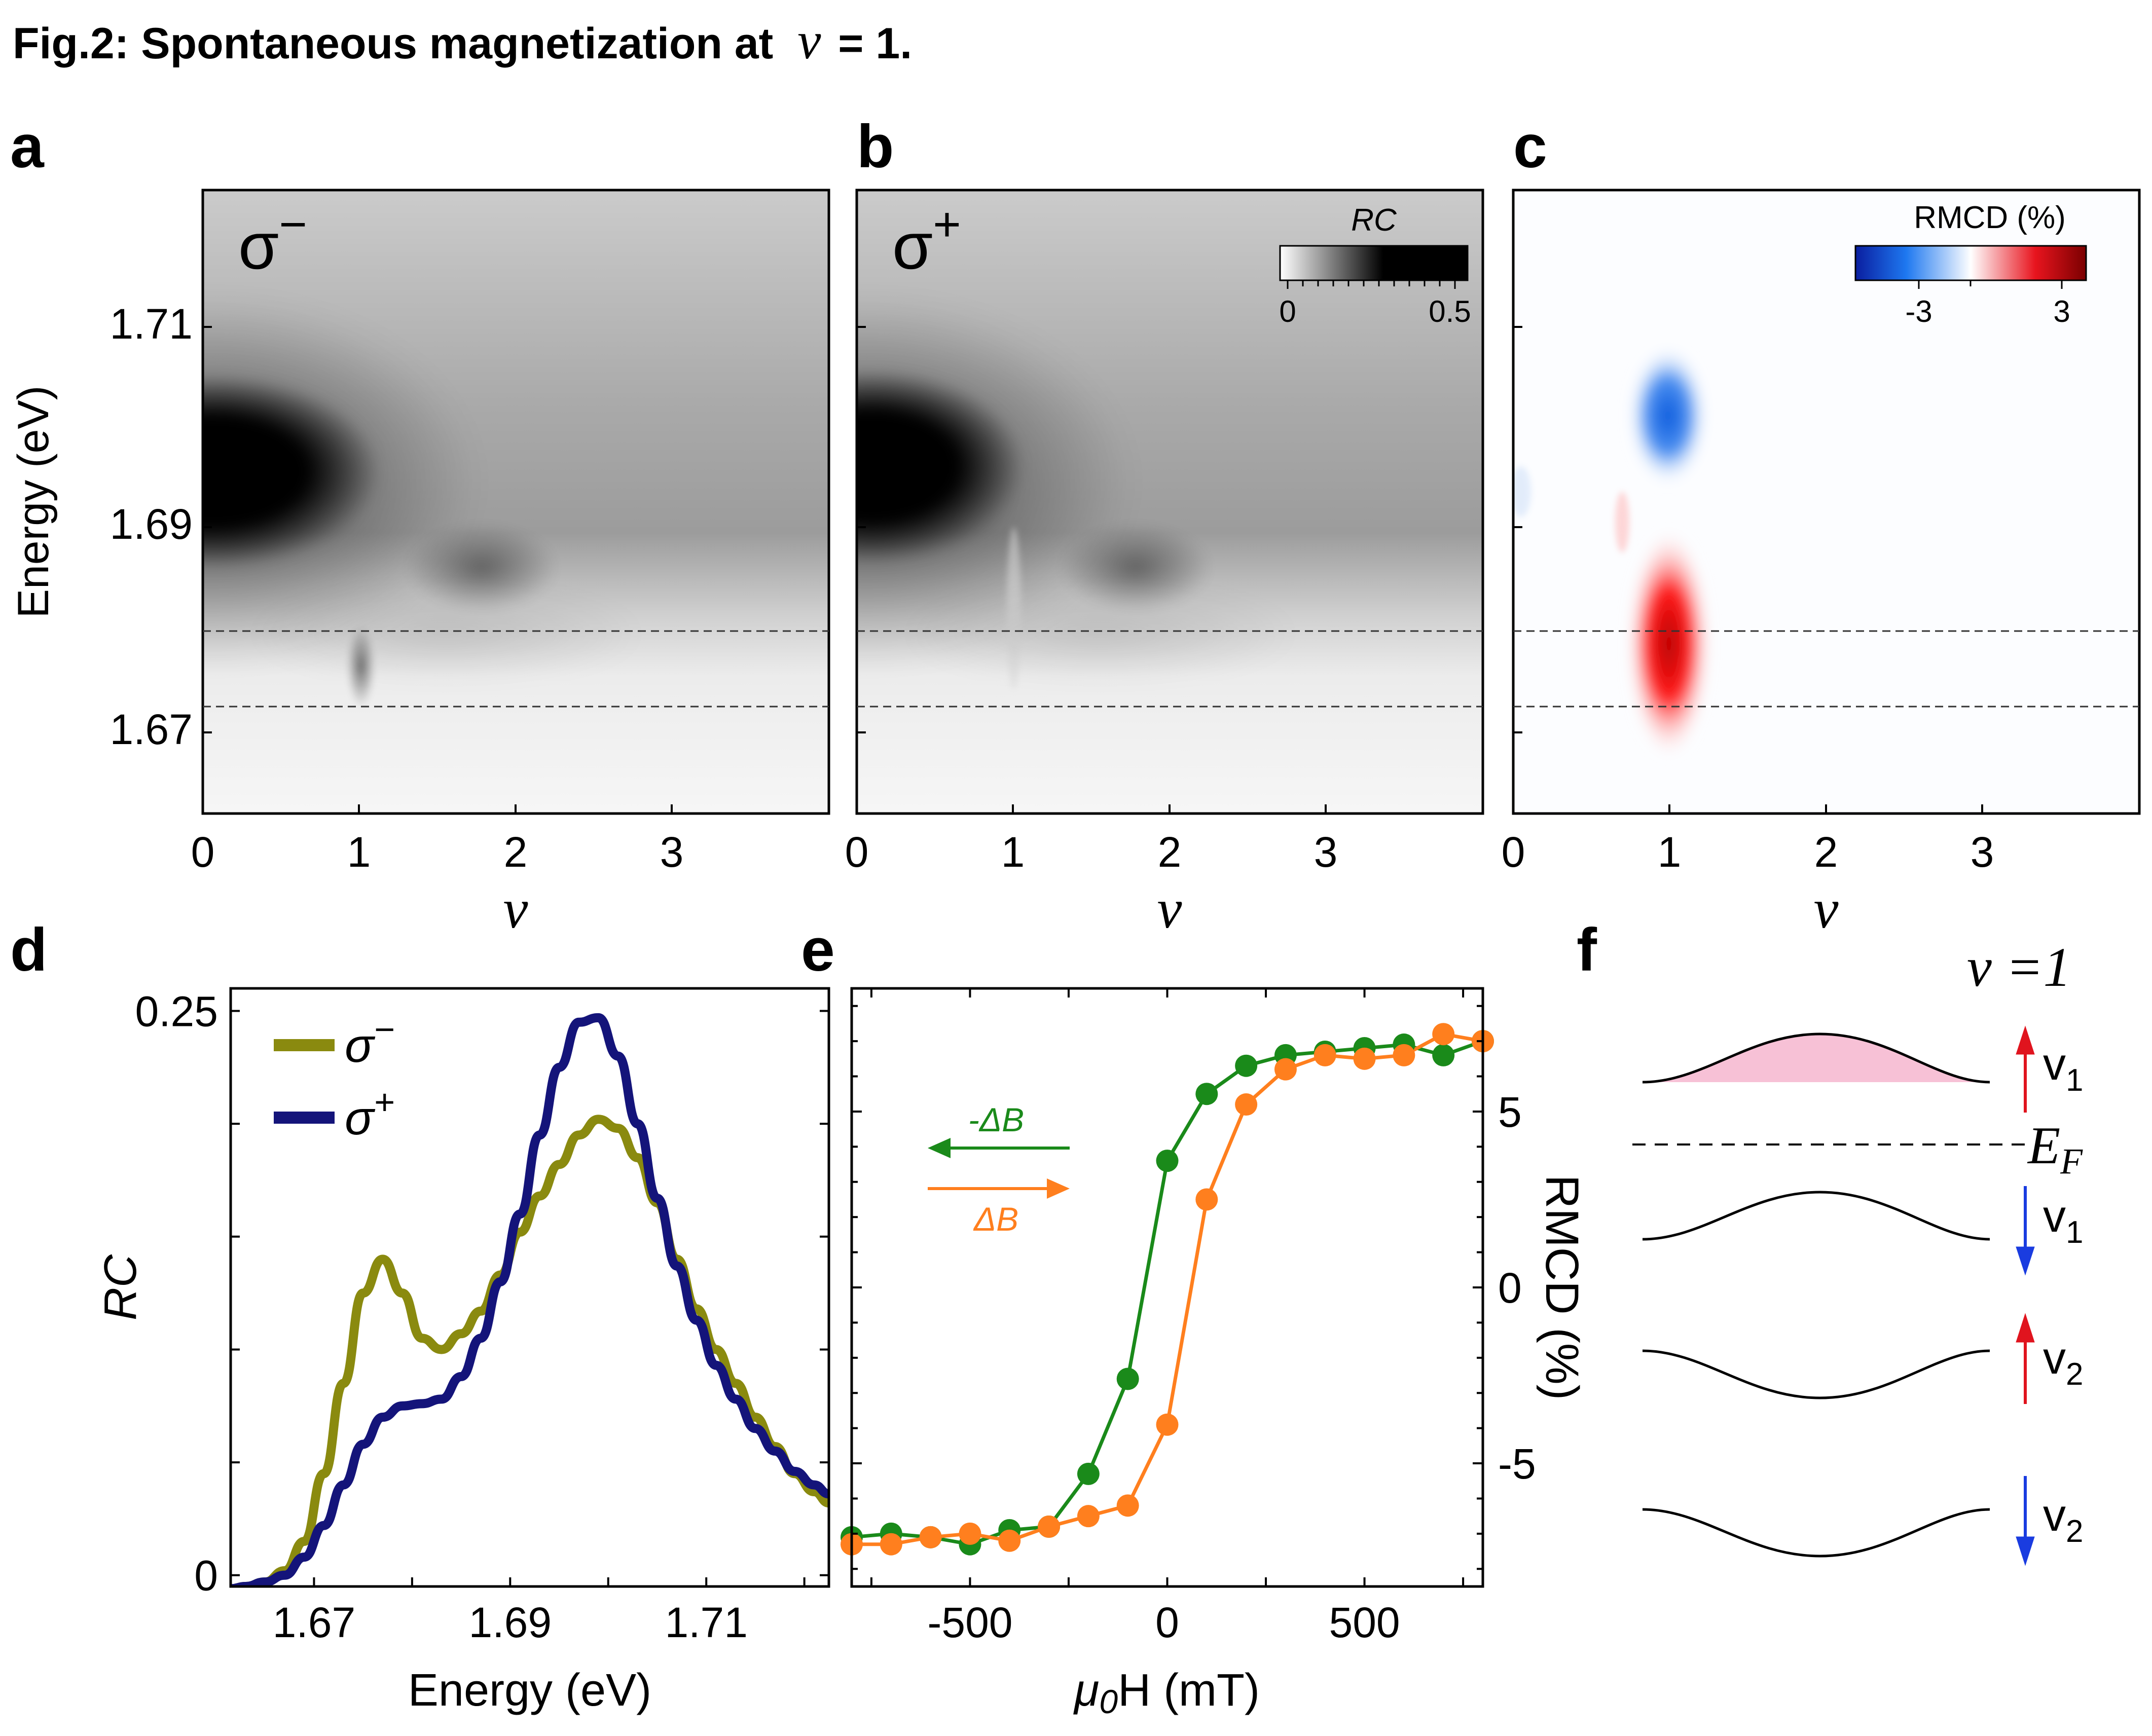  I want to click on xtick-label-d: 1.71, so click(706, 1622).